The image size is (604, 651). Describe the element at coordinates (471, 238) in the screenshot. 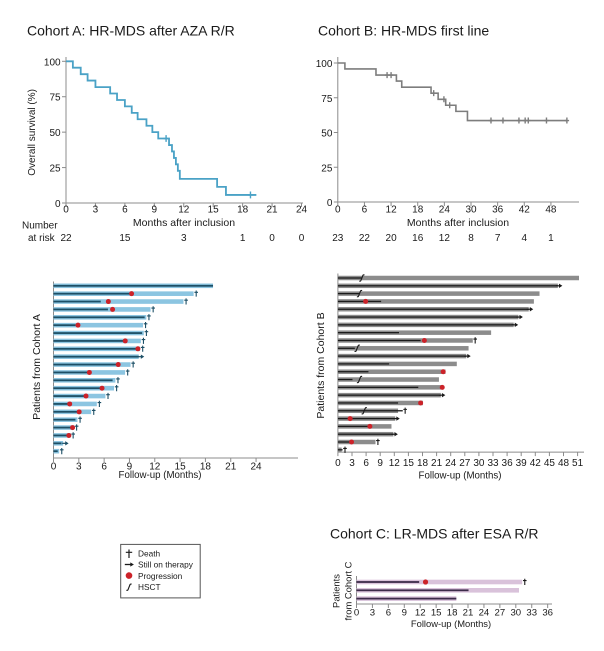

I see `svg-text: 8` at that location.